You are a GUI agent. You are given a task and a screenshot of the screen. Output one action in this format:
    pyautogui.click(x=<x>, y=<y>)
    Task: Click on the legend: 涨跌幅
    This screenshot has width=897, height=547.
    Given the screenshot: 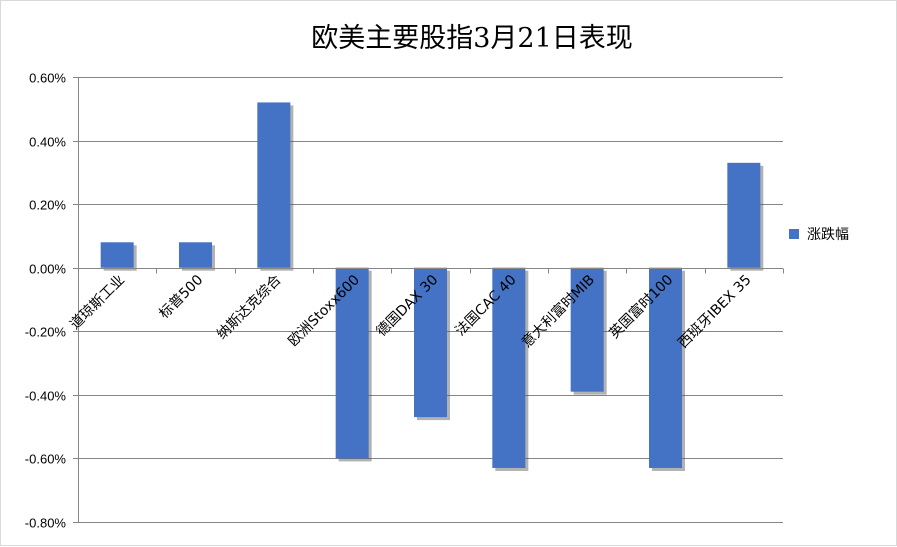 What is the action you would take?
    pyautogui.click(x=819, y=235)
    